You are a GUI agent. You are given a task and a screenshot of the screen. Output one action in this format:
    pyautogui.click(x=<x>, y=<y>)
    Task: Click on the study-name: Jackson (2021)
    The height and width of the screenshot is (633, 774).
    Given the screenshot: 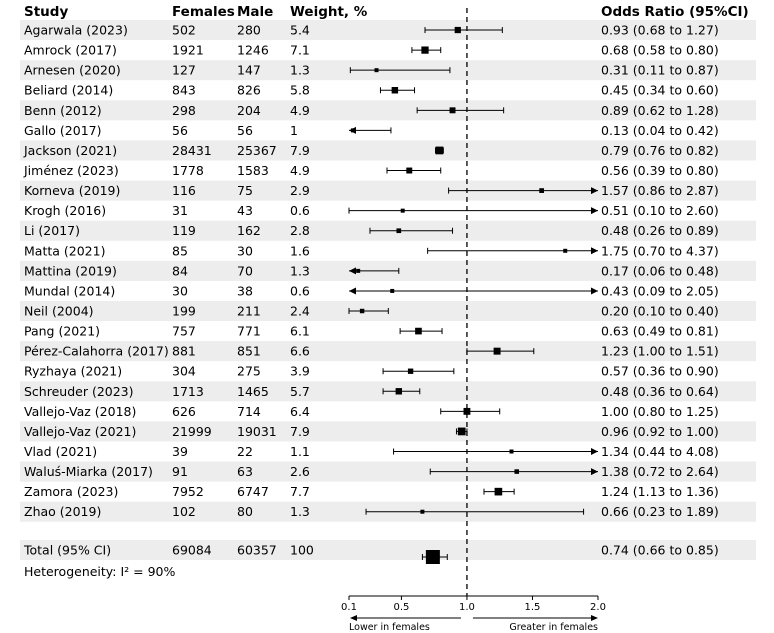 What is the action you would take?
    pyautogui.click(x=70, y=150)
    